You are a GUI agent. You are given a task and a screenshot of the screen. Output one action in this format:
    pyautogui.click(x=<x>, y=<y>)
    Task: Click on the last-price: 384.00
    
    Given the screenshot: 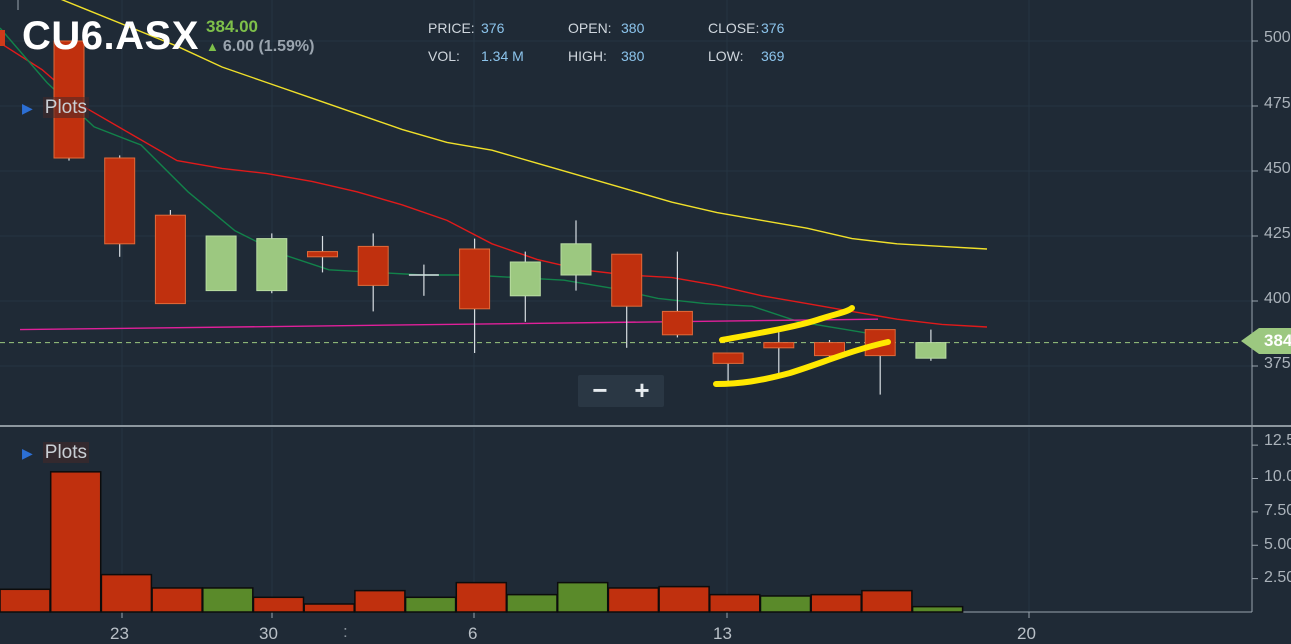 What is the action you would take?
    pyautogui.click(x=232, y=26)
    